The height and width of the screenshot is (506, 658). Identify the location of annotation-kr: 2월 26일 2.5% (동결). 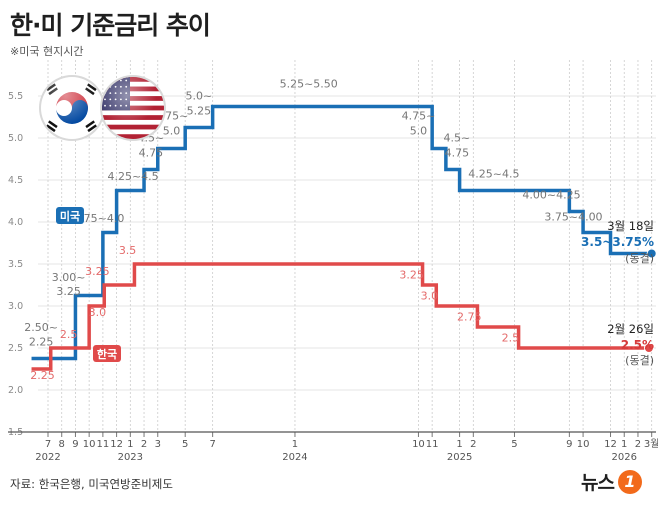
(630, 344).